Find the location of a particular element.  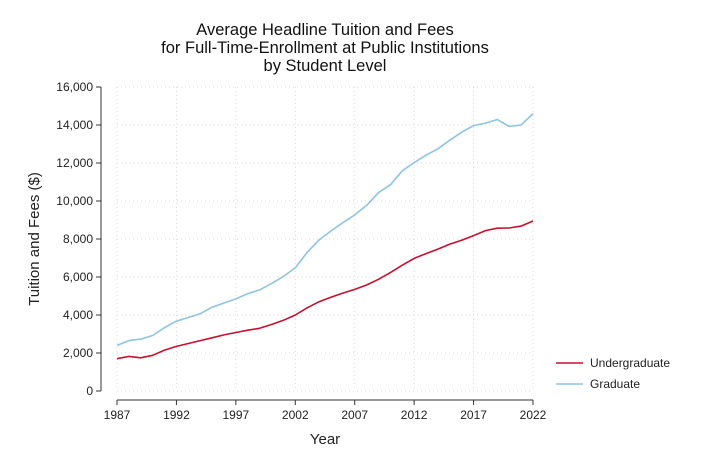

x-tick-label: 2002 is located at coordinates (295, 415).